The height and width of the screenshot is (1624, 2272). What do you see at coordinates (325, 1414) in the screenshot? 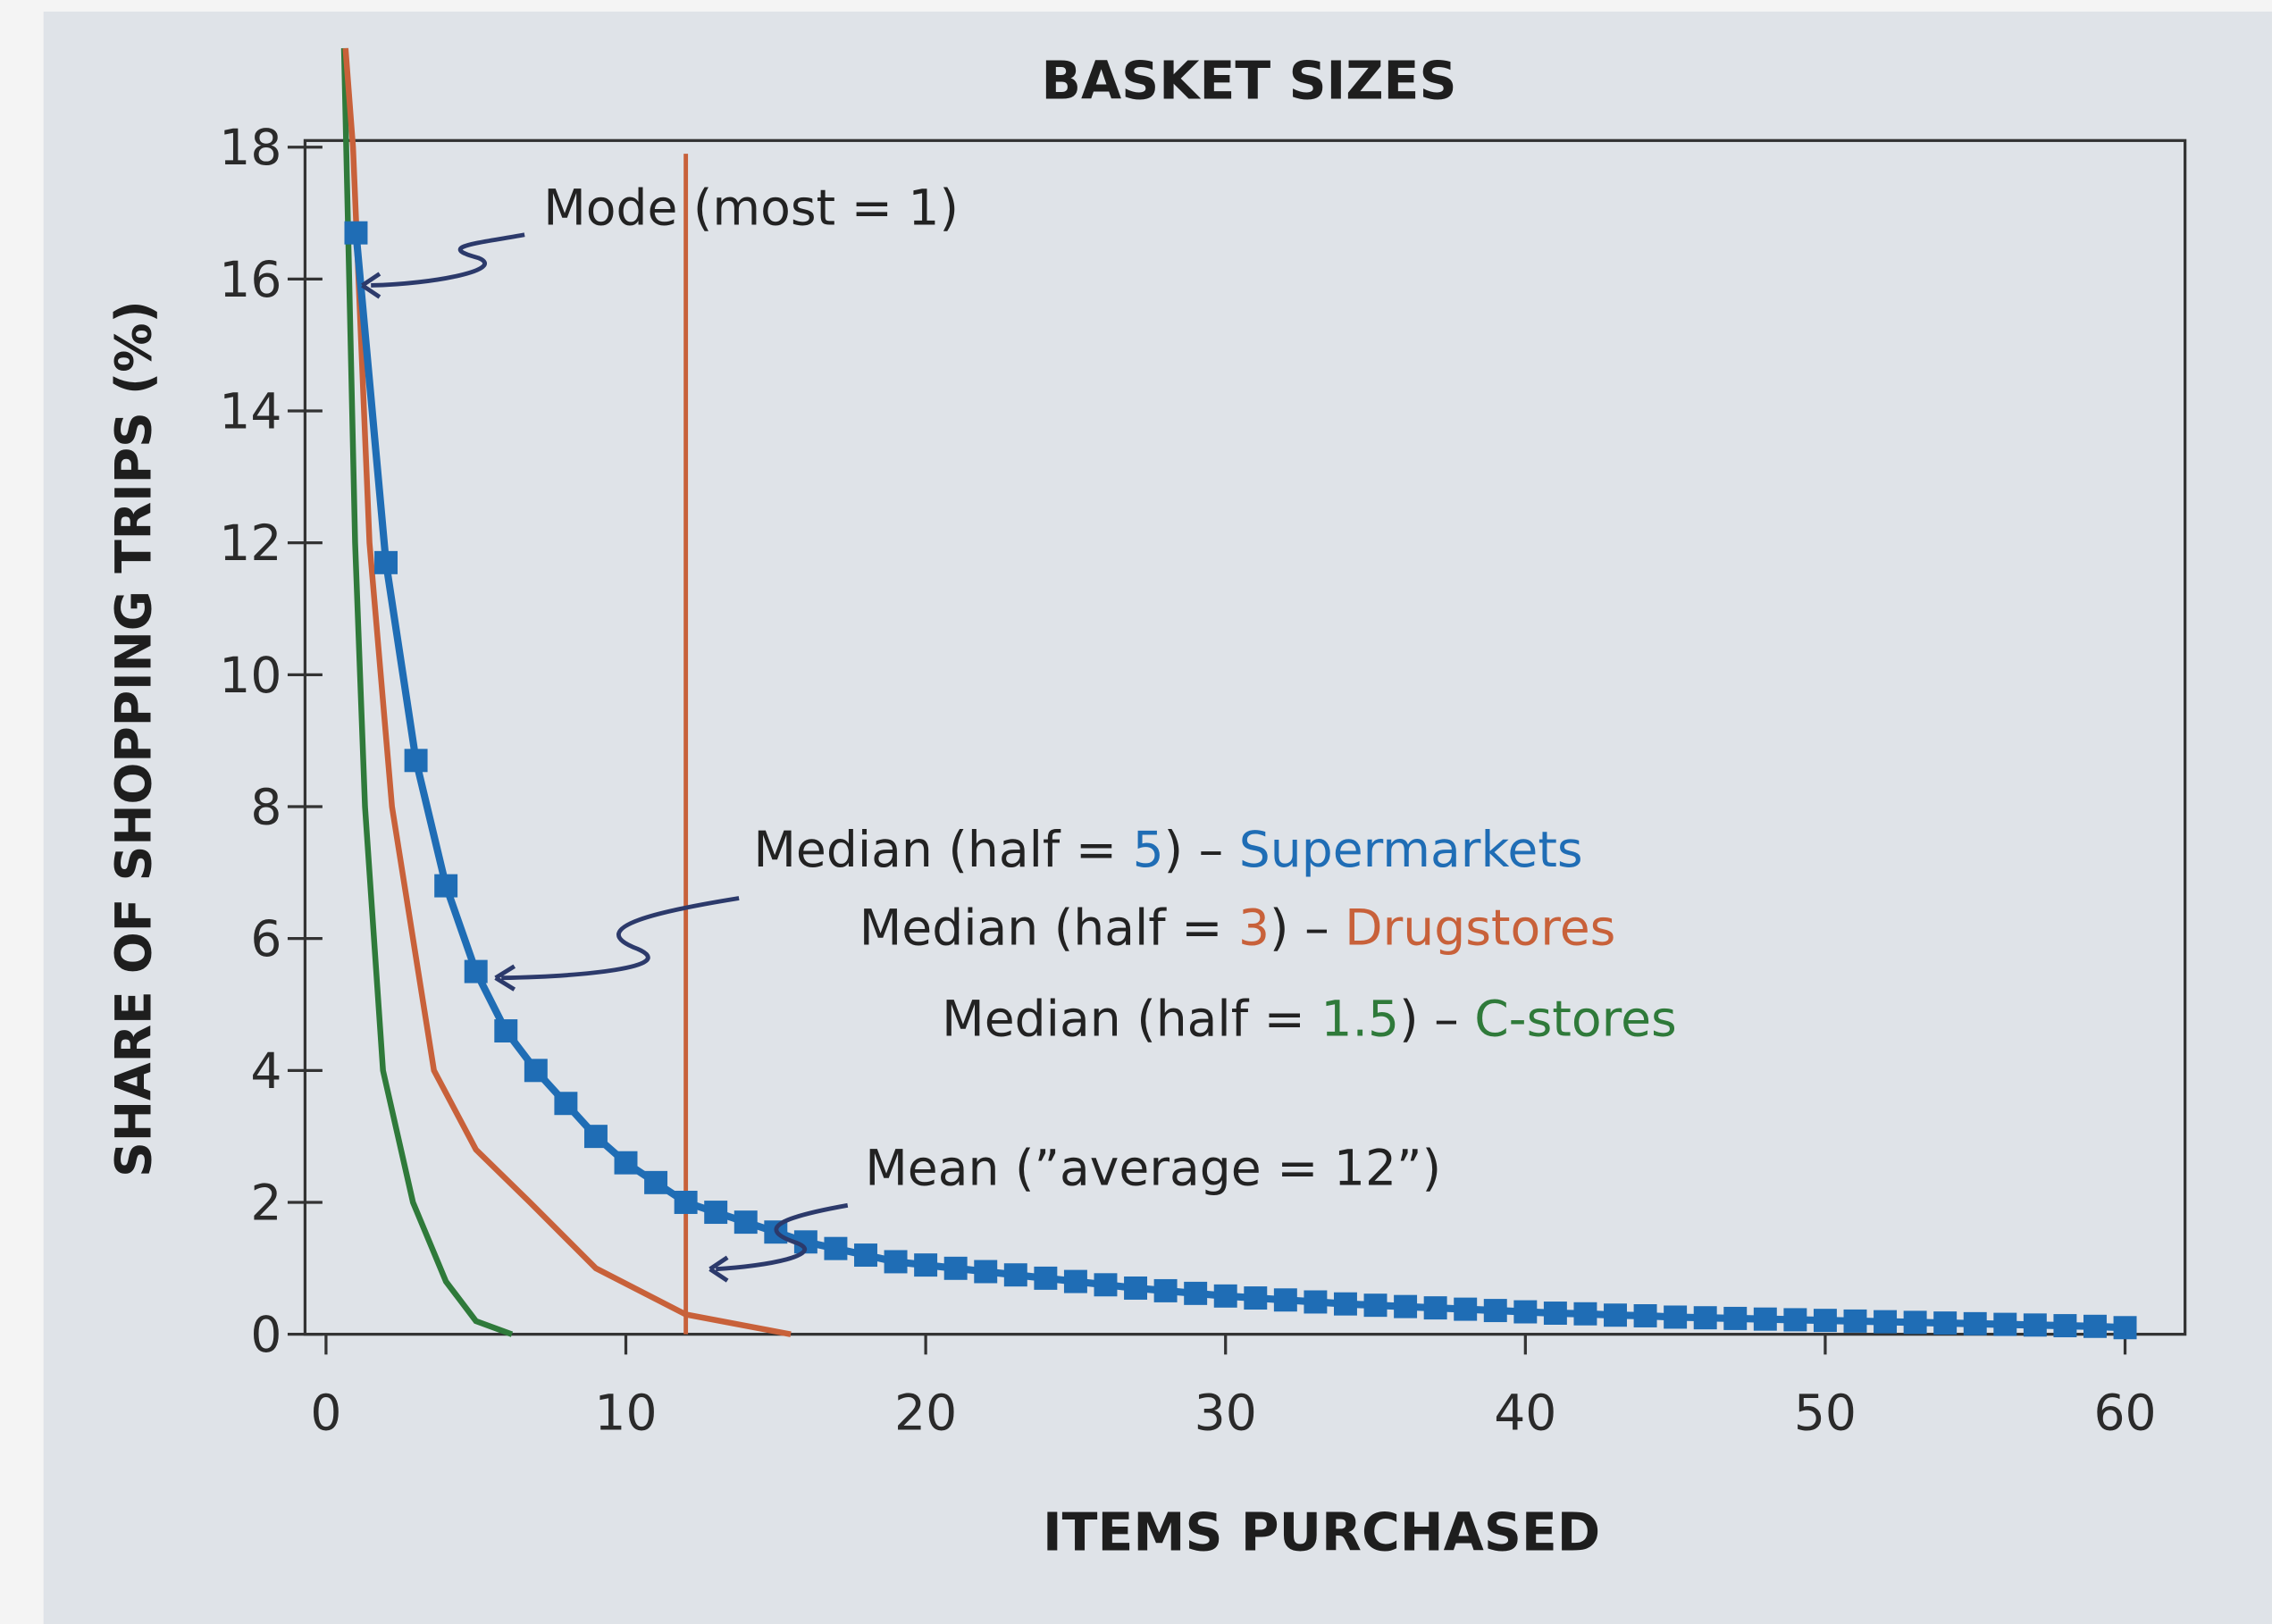
I see `x-tick-label: 0` at bounding box center [325, 1414].